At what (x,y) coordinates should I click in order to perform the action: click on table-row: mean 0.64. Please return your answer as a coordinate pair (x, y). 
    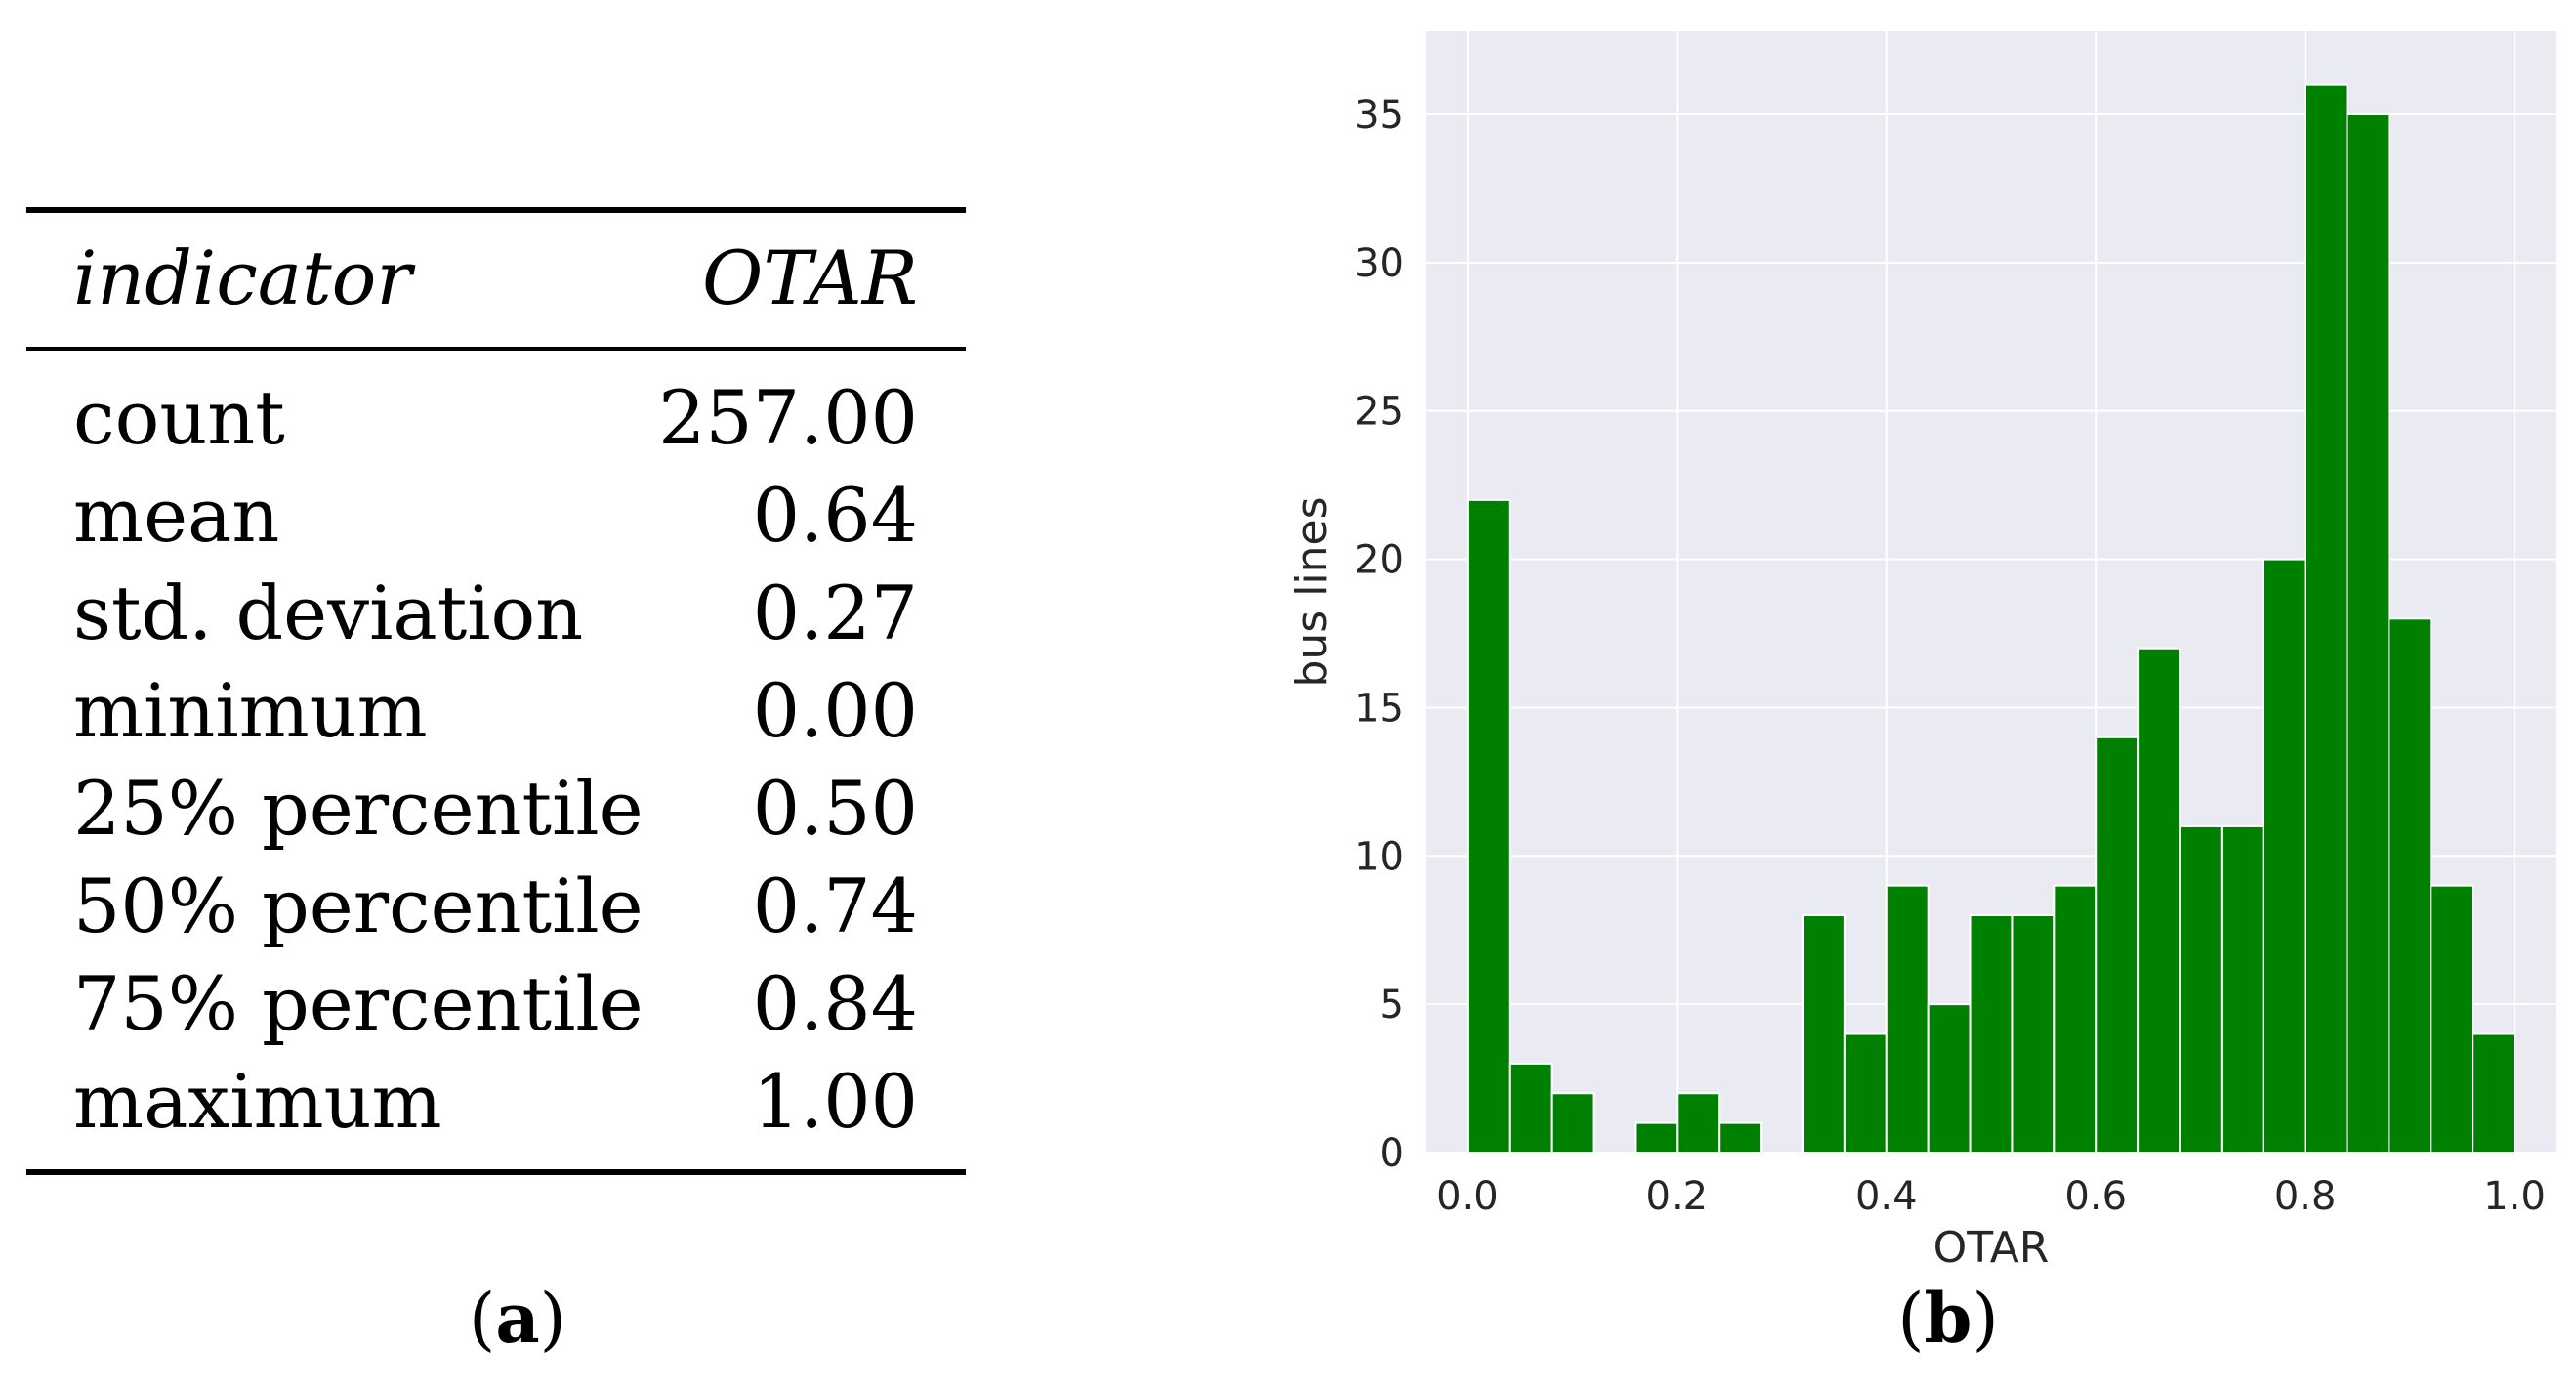
    Looking at the image, I should click on (496, 516).